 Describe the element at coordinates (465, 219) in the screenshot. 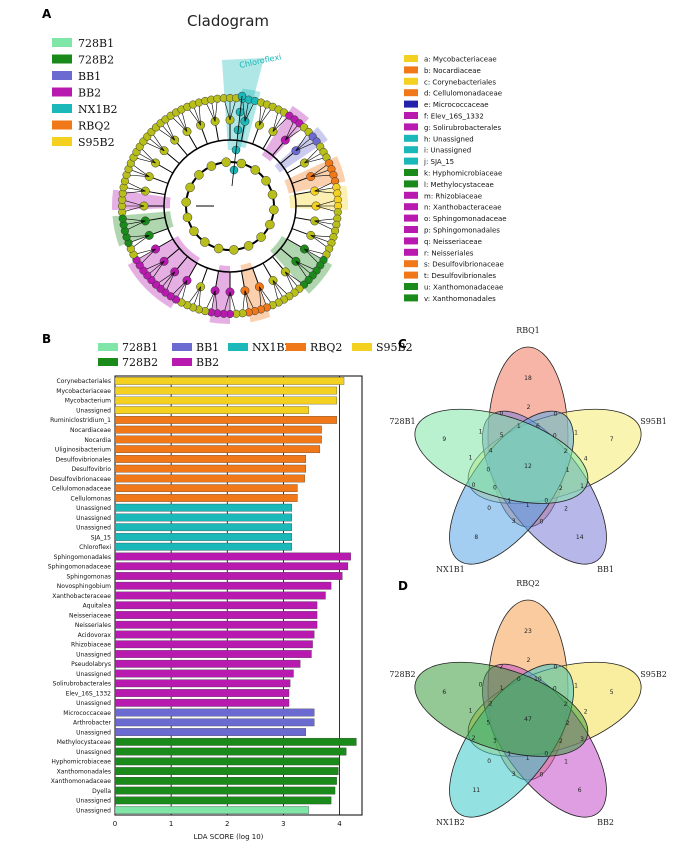

I see `taxa-label: o: Sphingomonadaceae` at that location.